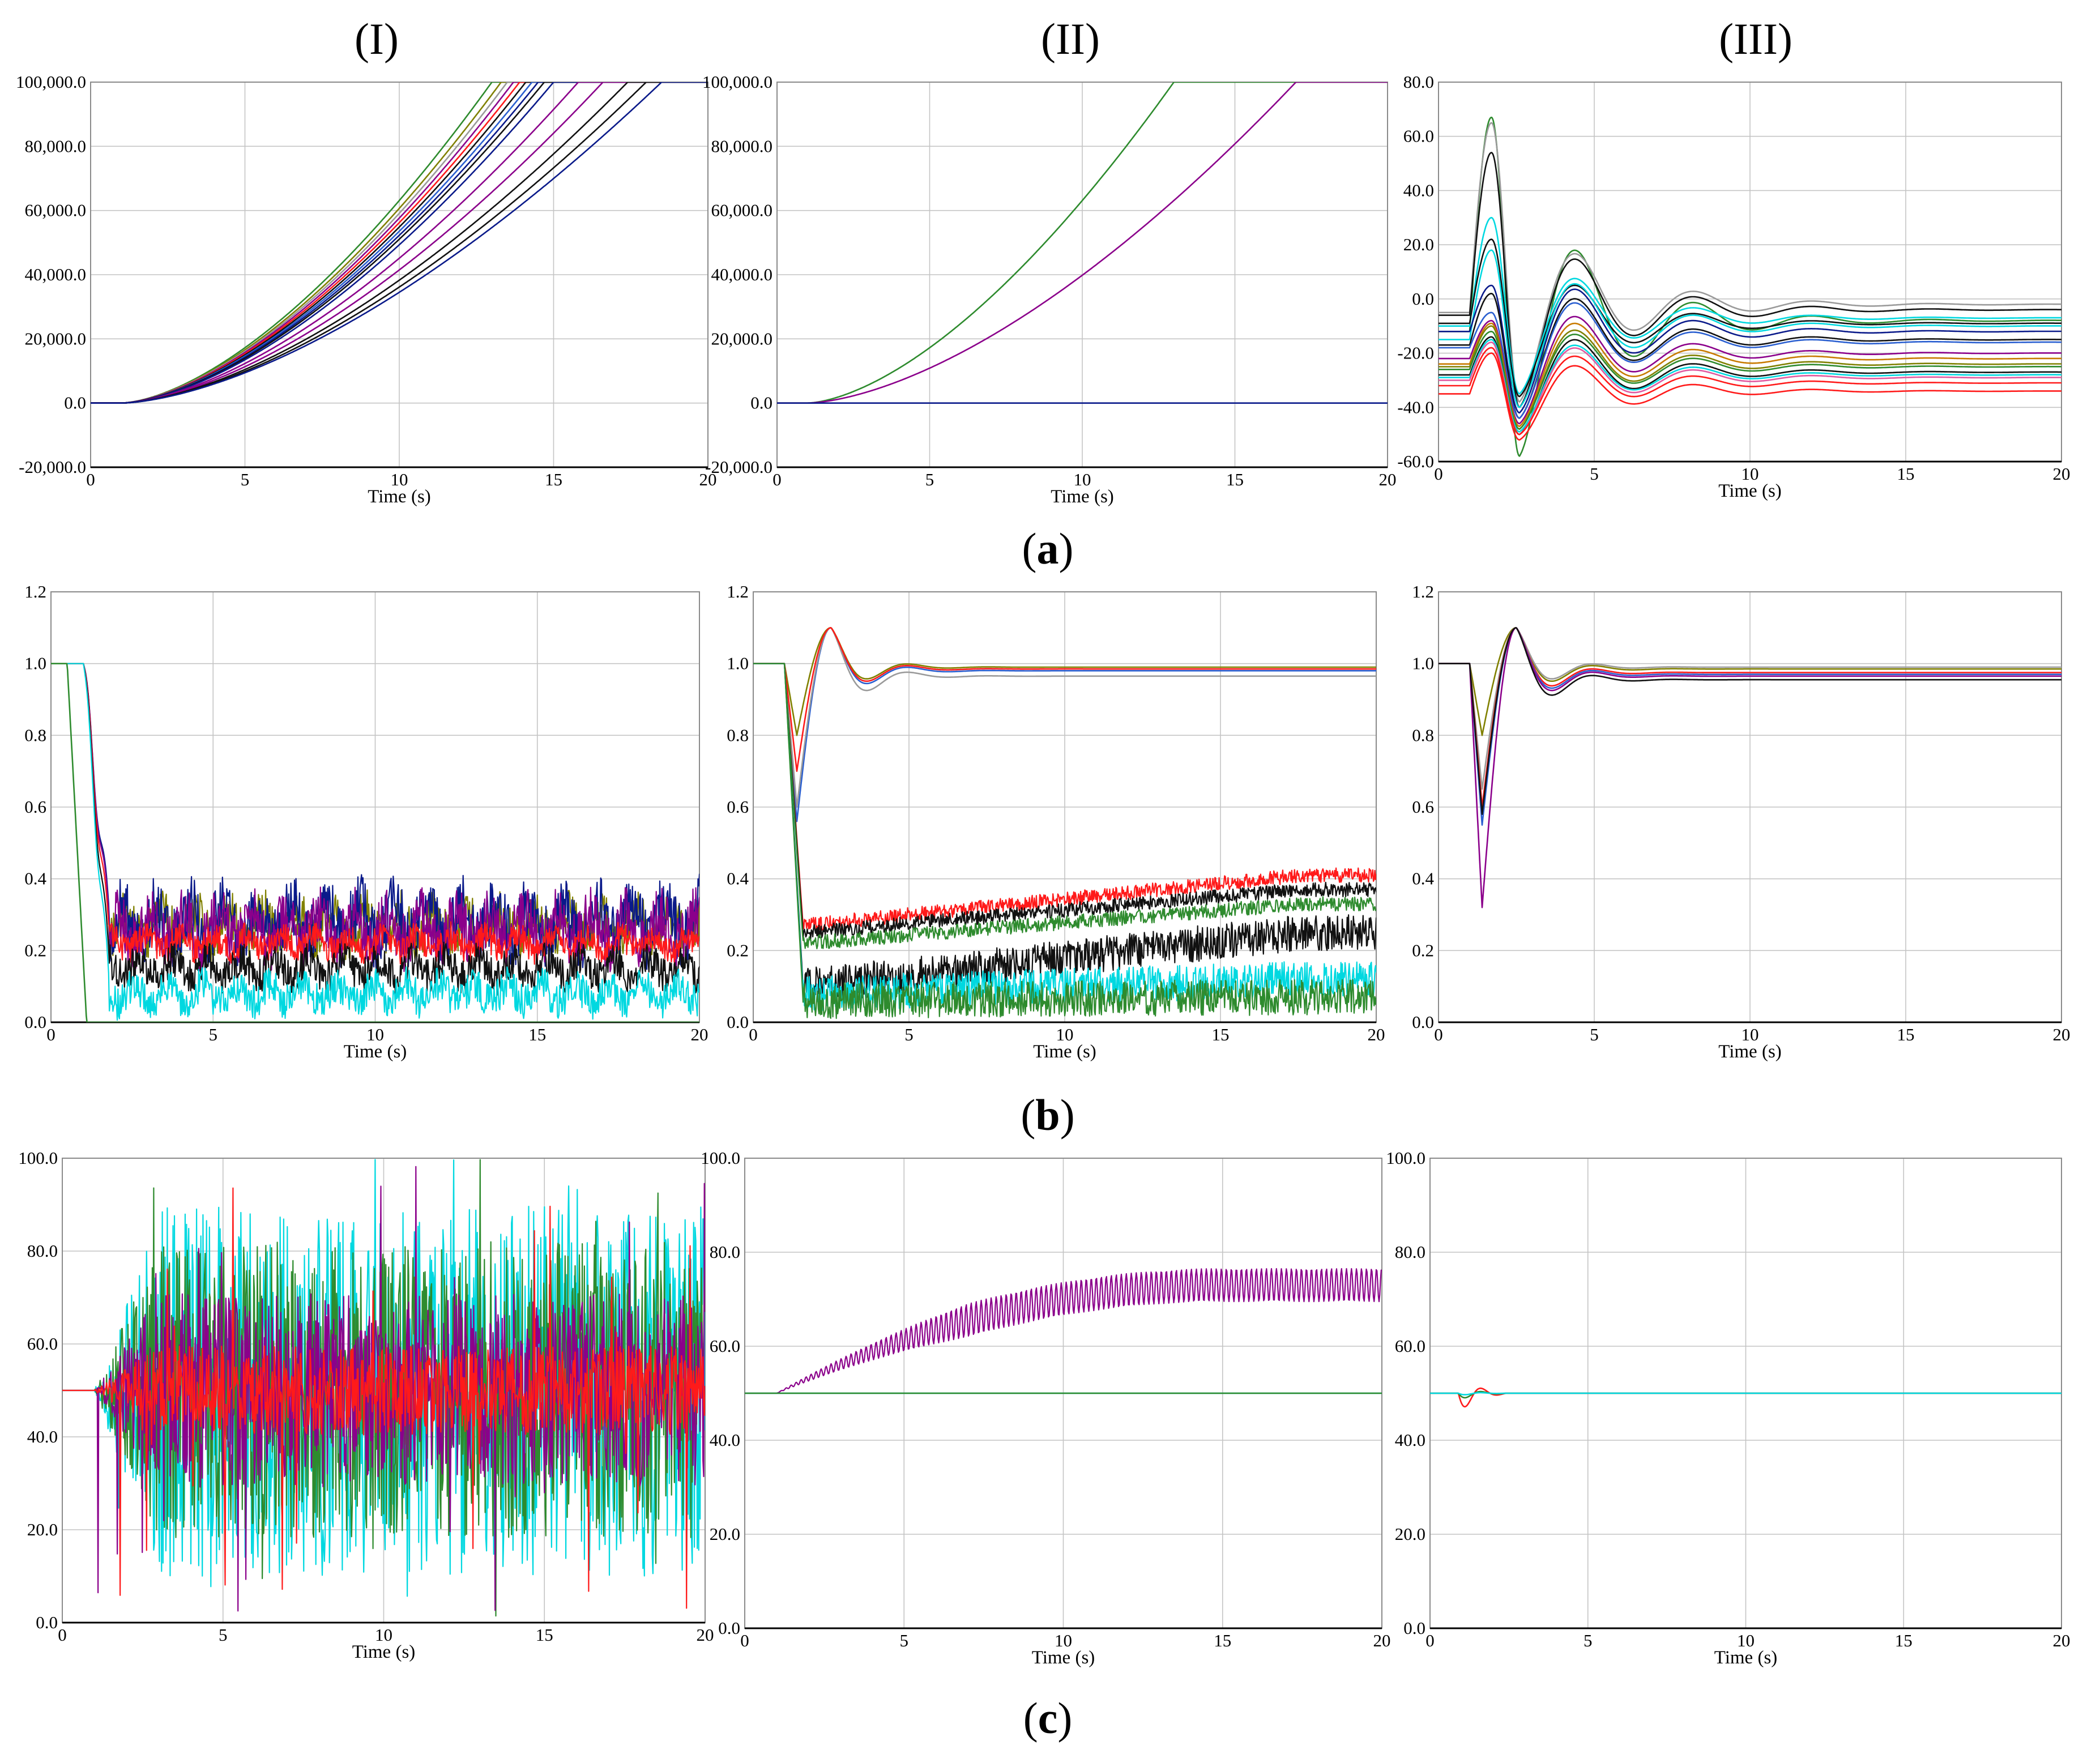 The image size is (2100, 1754). What do you see at coordinates (1410, 1346) in the screenshot?
I see `y-tick-label: 60.0` at bounding box center [1410, 1346].